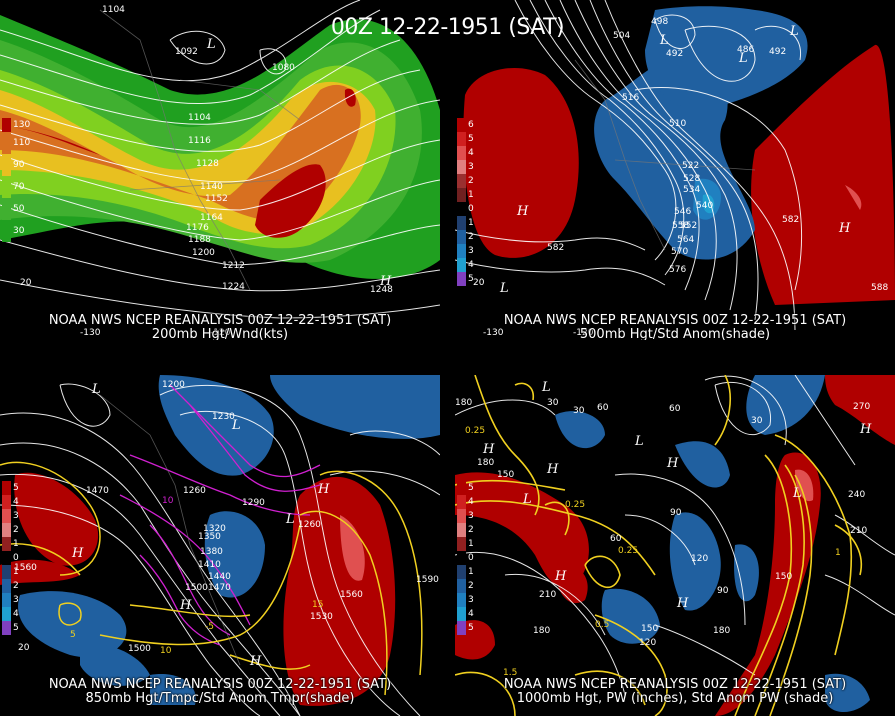  I want to click on svg-text: 1530, so click(321, 617).